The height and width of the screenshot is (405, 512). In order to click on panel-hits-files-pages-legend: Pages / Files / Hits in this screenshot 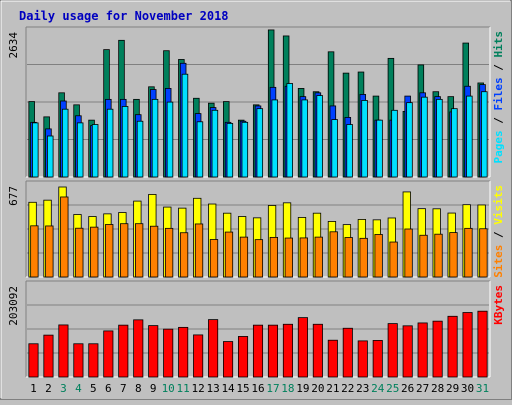, I will do `click(498, 97)`.